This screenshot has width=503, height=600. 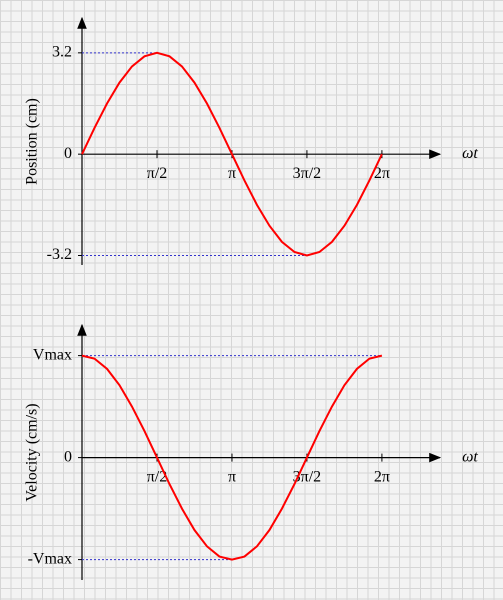 I want to click on y-tick-label: 3.2, so click(x=62, y=52).